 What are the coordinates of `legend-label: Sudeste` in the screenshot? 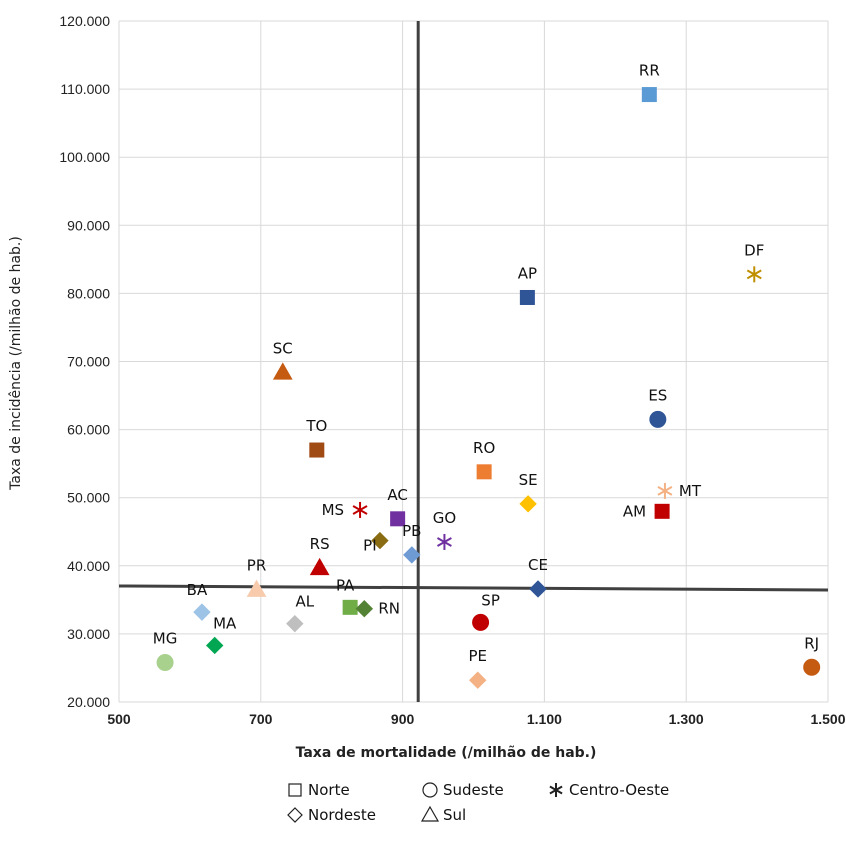 It's located at (473, 790).